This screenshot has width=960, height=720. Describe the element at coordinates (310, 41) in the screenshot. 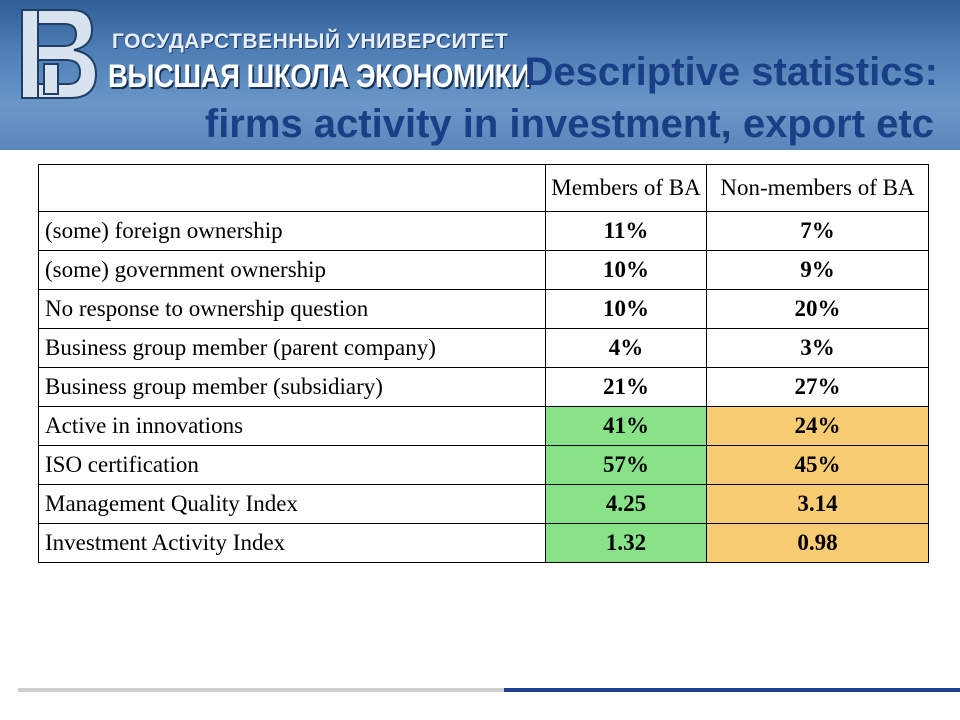

I see `university-name-line1: ГОСУДАРСТВЕННЫЙ УНИВЕРСИТЕТ` at that location.